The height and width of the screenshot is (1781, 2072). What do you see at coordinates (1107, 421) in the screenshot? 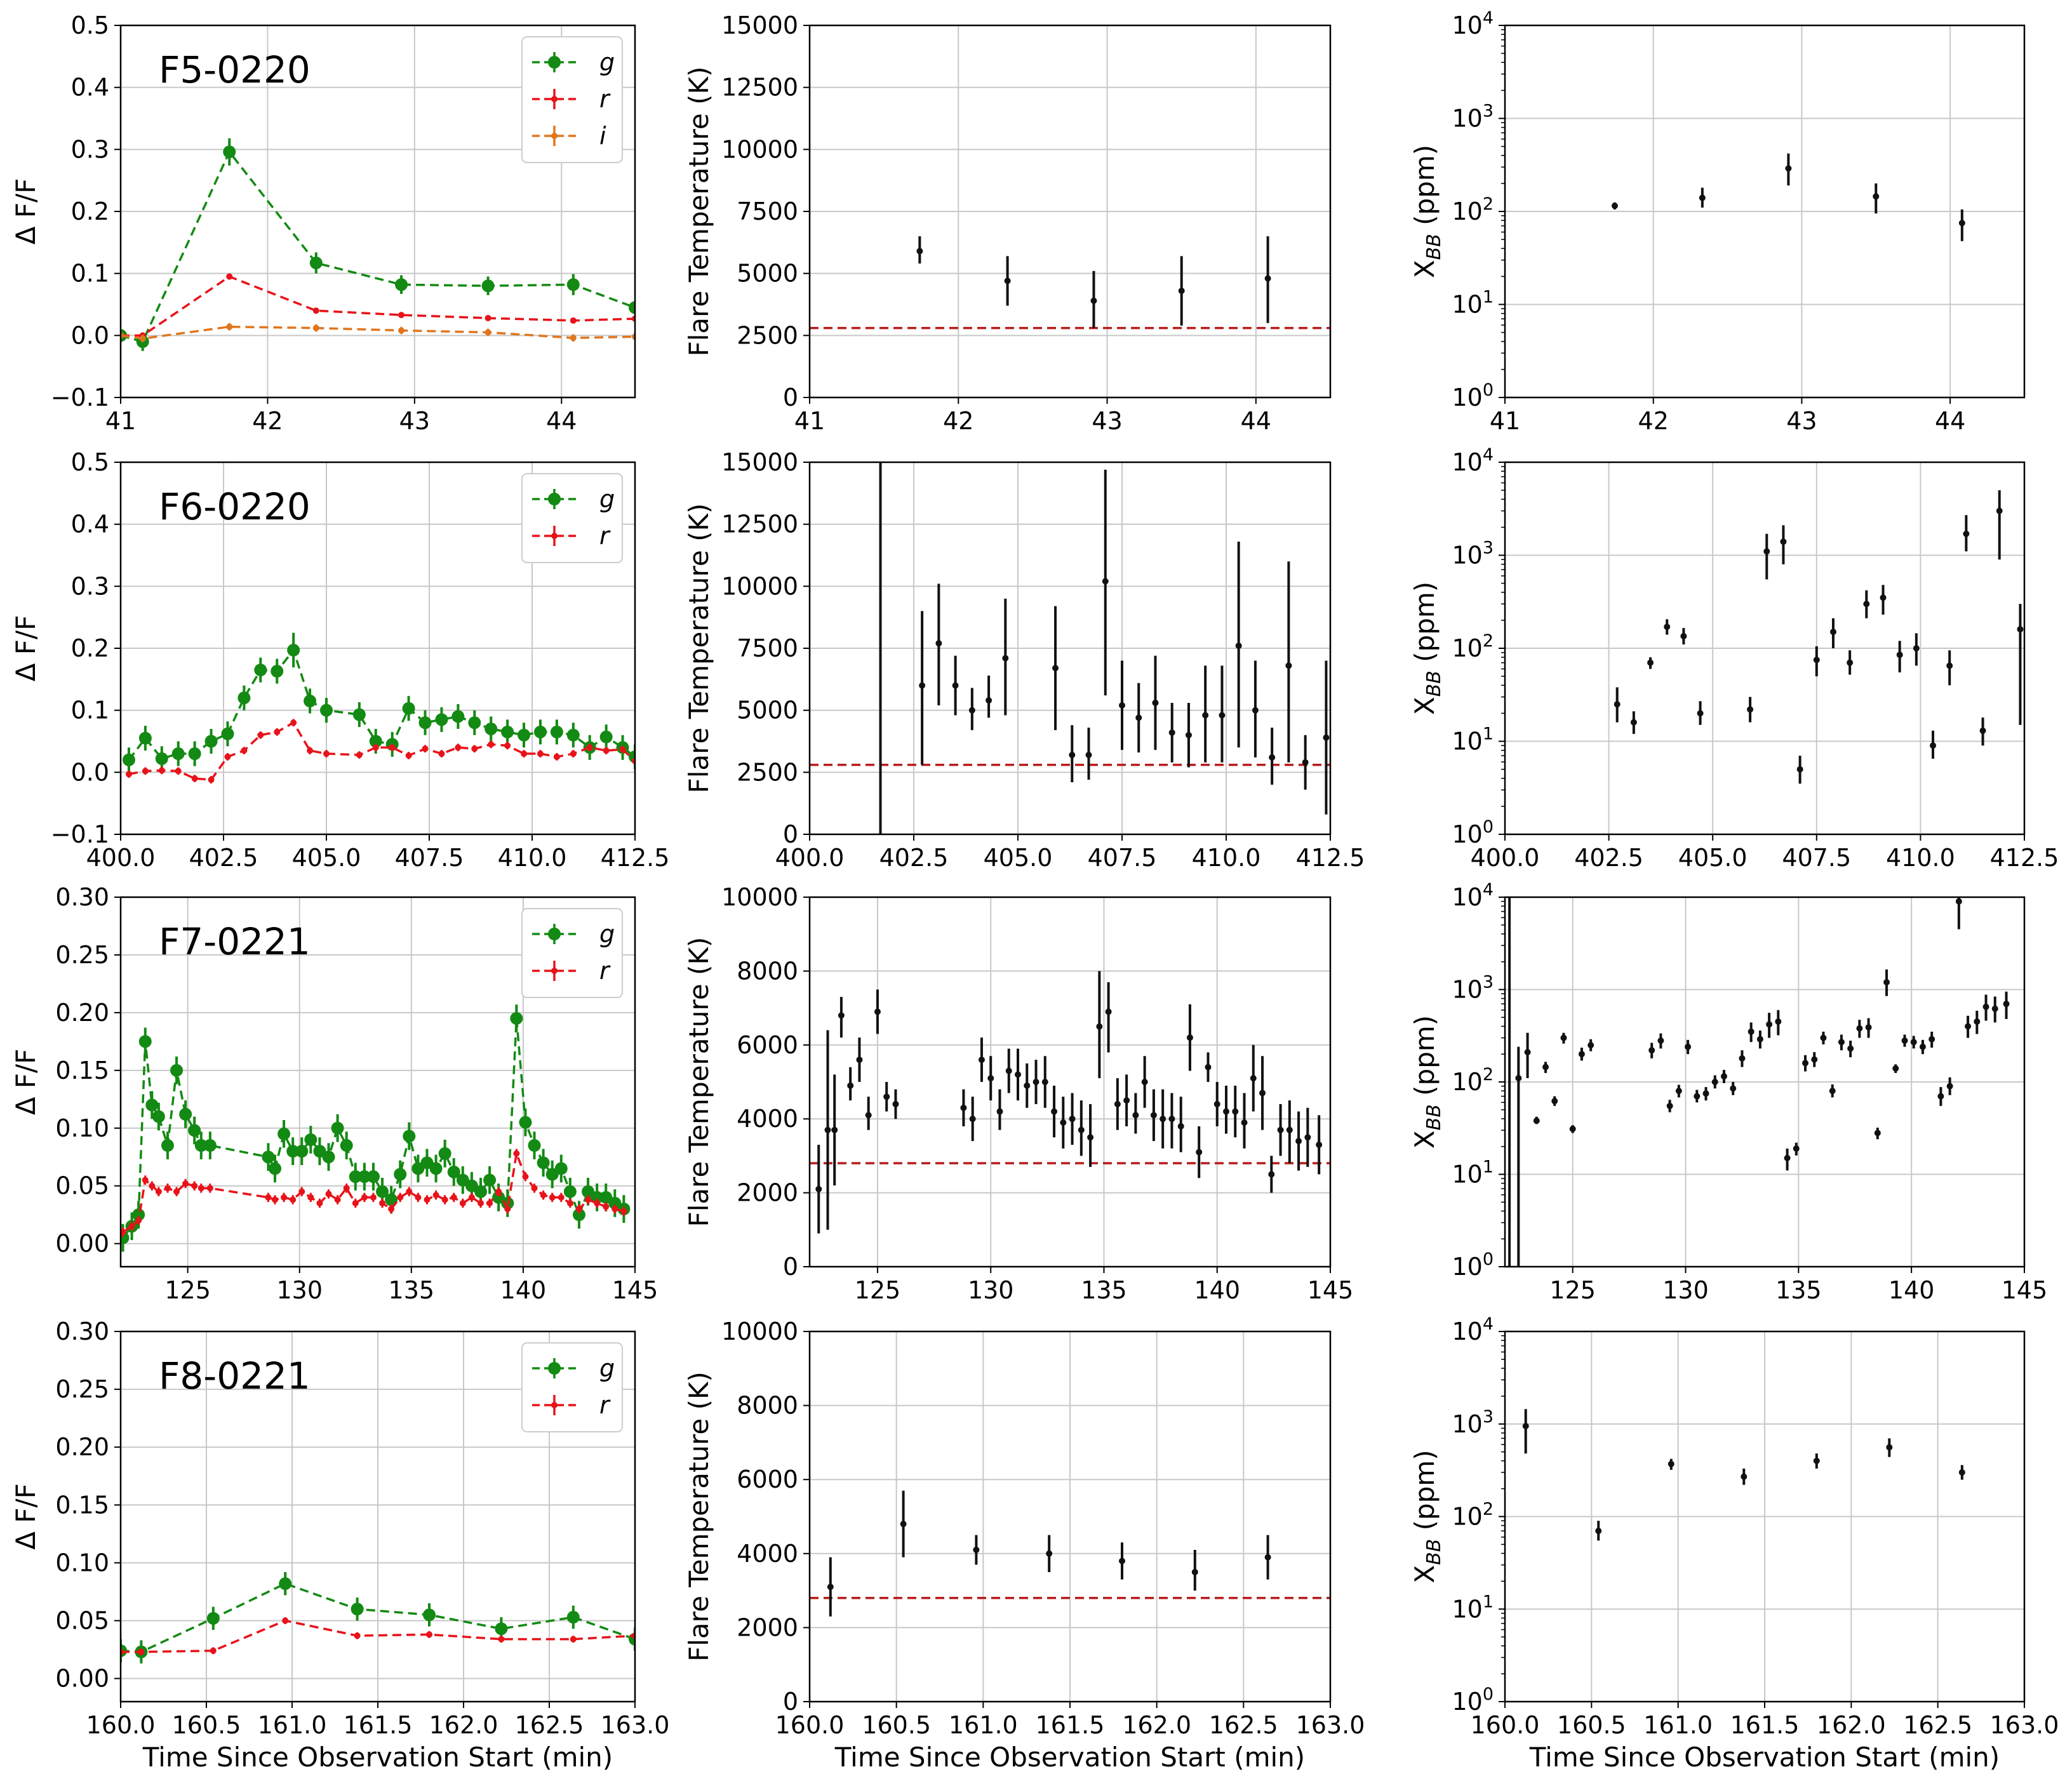
I see `temp-xtick-label: 43` at bounding box center [1107, 421].